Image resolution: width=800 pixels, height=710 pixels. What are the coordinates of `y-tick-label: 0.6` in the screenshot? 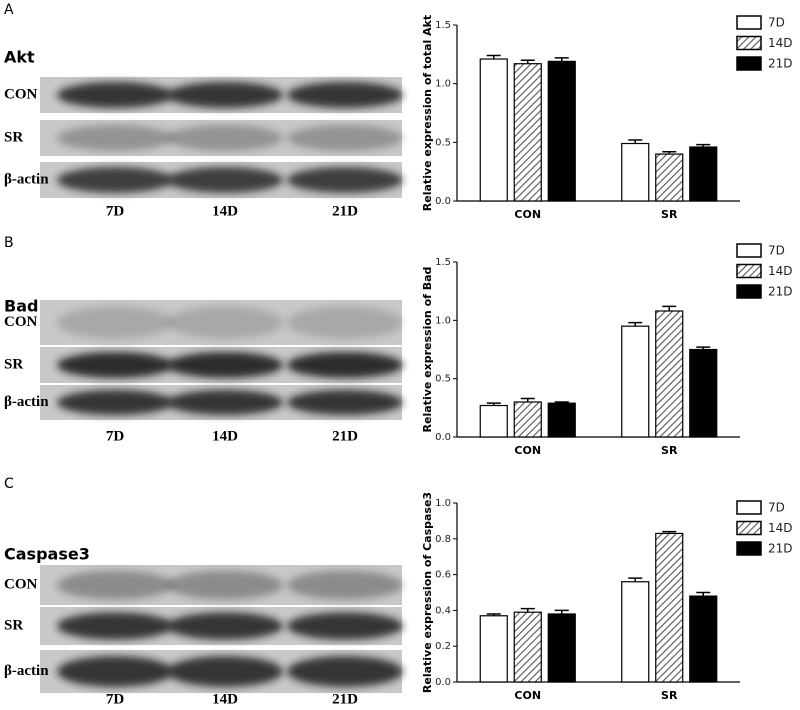 It's located at (443, 575).